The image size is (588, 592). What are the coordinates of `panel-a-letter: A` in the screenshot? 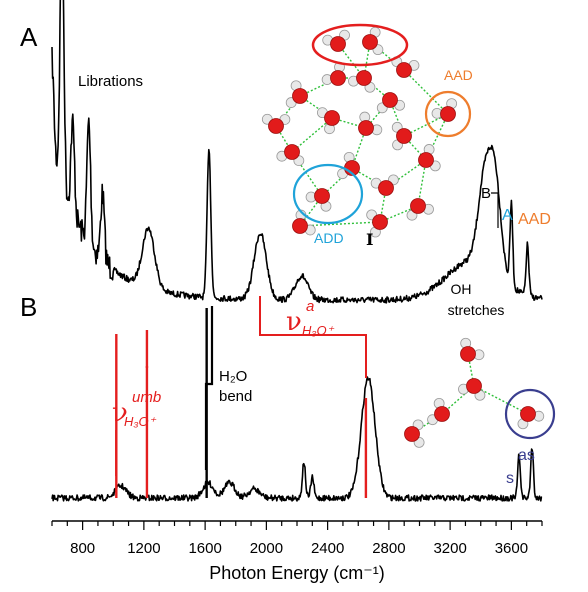 It's located at (29, 37).